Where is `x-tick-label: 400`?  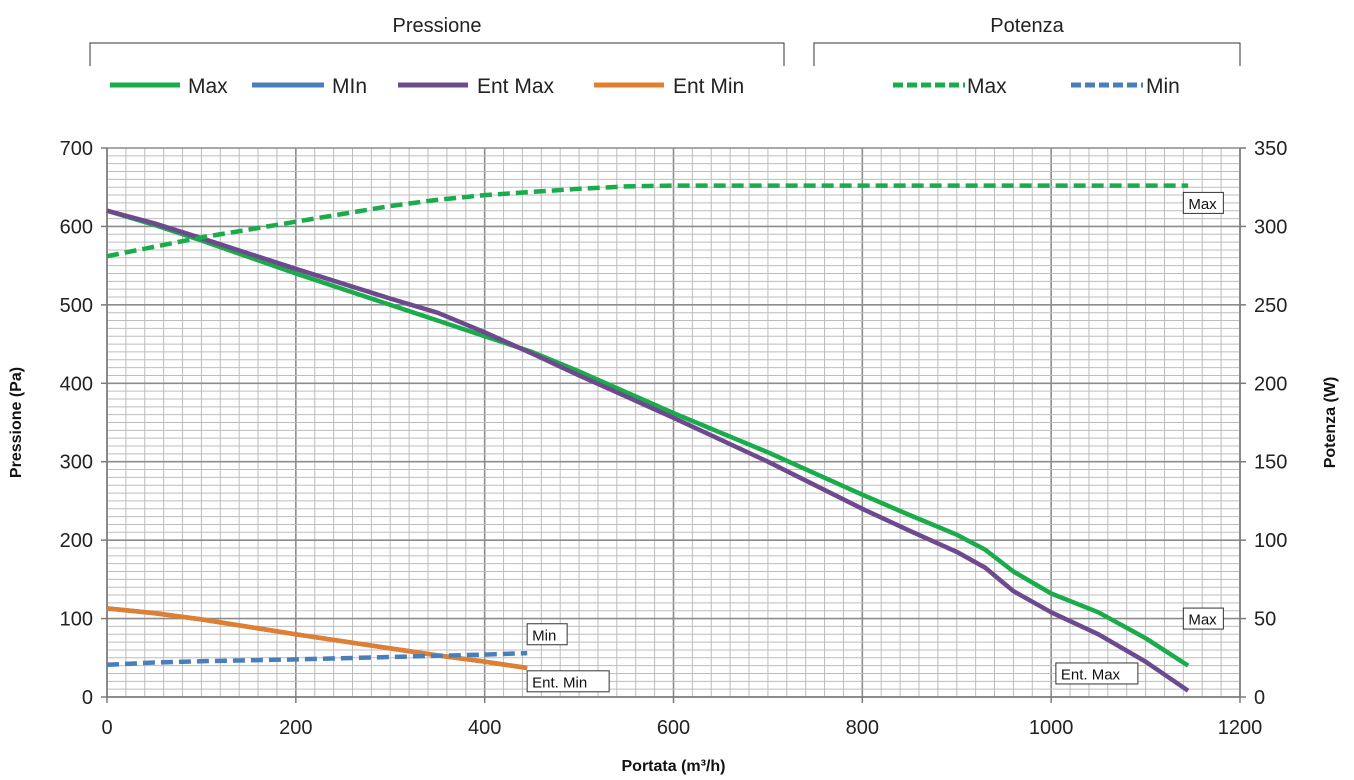
x-tick-label: 400 is located at coordinates (484, 728).